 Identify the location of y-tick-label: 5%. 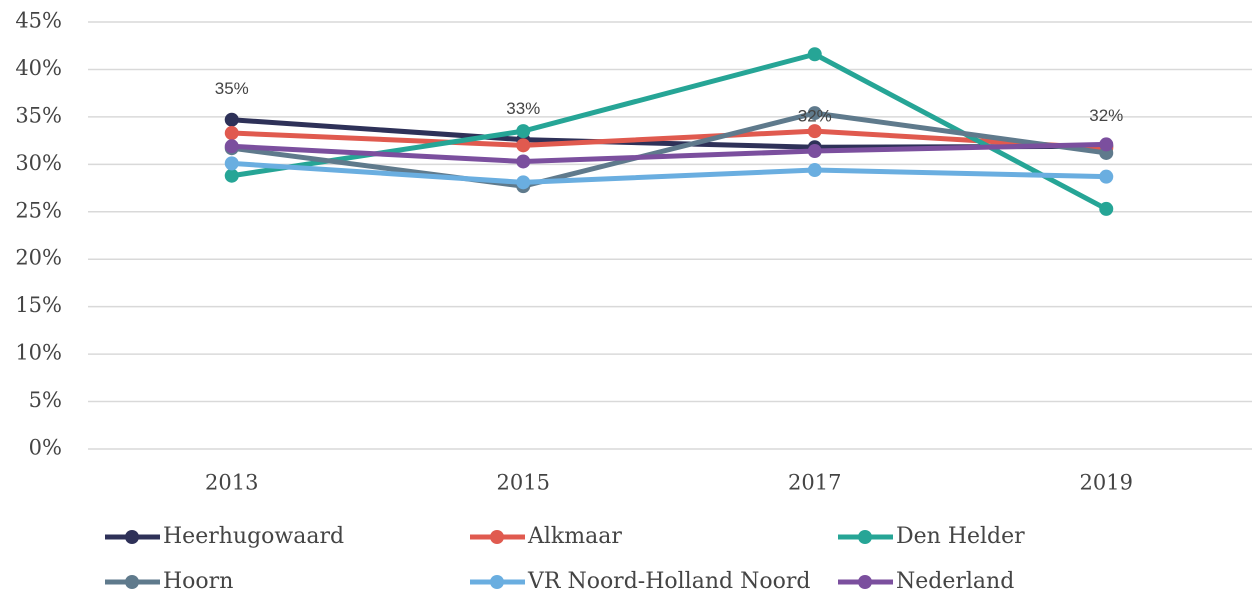
(45, 400).